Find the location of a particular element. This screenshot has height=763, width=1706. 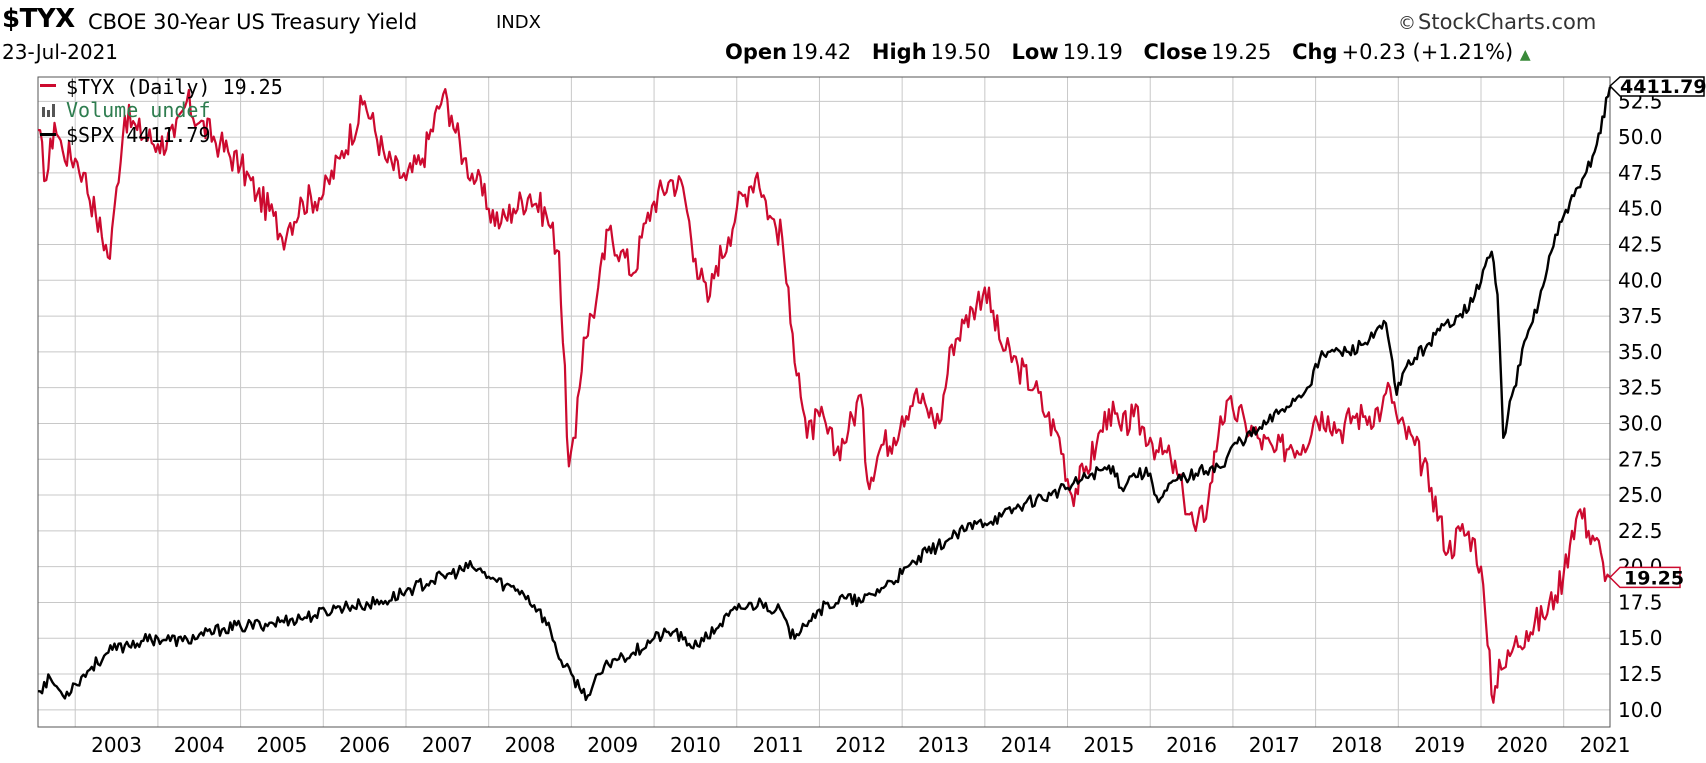

y-tick-label: 47.5 is located at coordinates (1640, 173).